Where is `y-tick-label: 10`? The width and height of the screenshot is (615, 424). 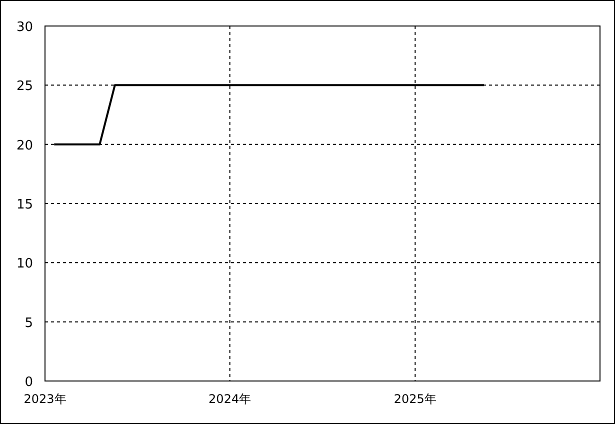 y-tick-label: 10 is located at coordinates (24, 264).